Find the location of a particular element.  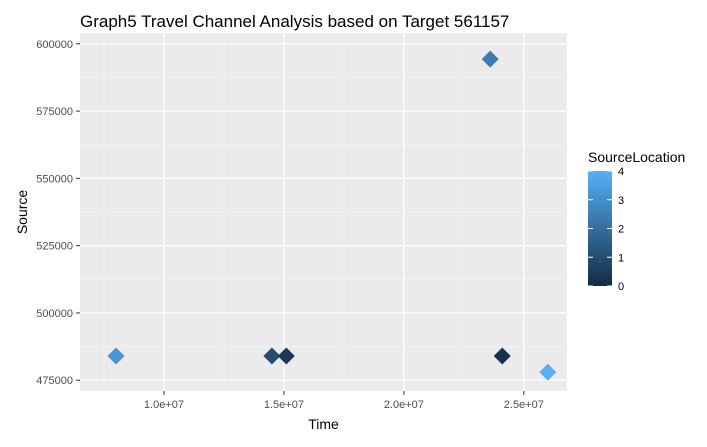

x-tick-label: 1.5e+07 is located at coordinates (284, 405).